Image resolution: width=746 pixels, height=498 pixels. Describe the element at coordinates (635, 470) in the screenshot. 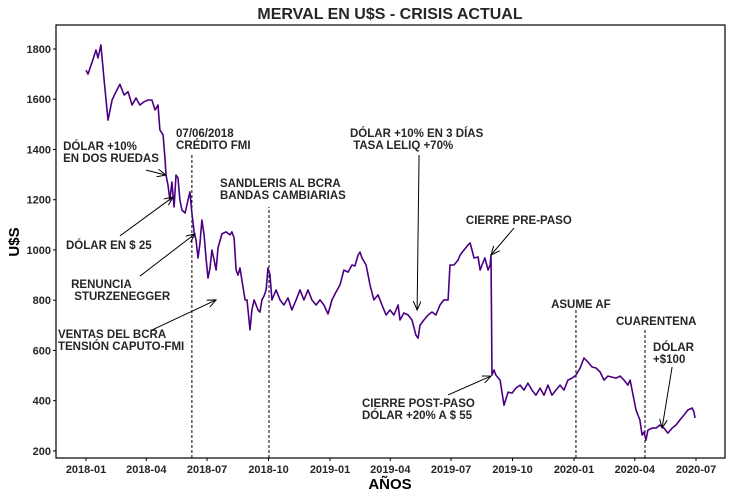

I see `x-tick-label: 2020-04` at that location.